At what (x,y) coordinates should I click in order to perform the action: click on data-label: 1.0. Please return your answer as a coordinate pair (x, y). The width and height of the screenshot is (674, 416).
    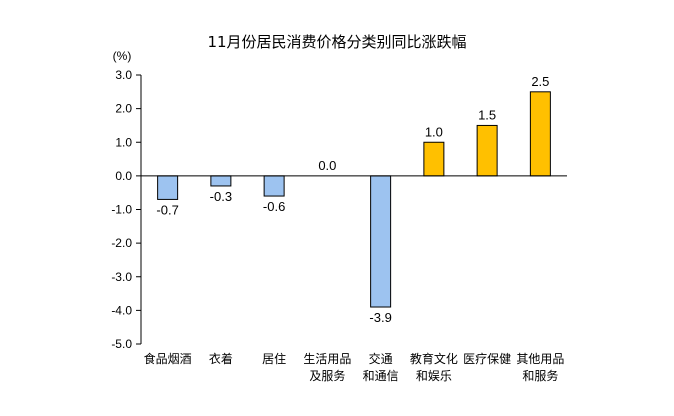
    Looking at the image, I should click on (434, 131).